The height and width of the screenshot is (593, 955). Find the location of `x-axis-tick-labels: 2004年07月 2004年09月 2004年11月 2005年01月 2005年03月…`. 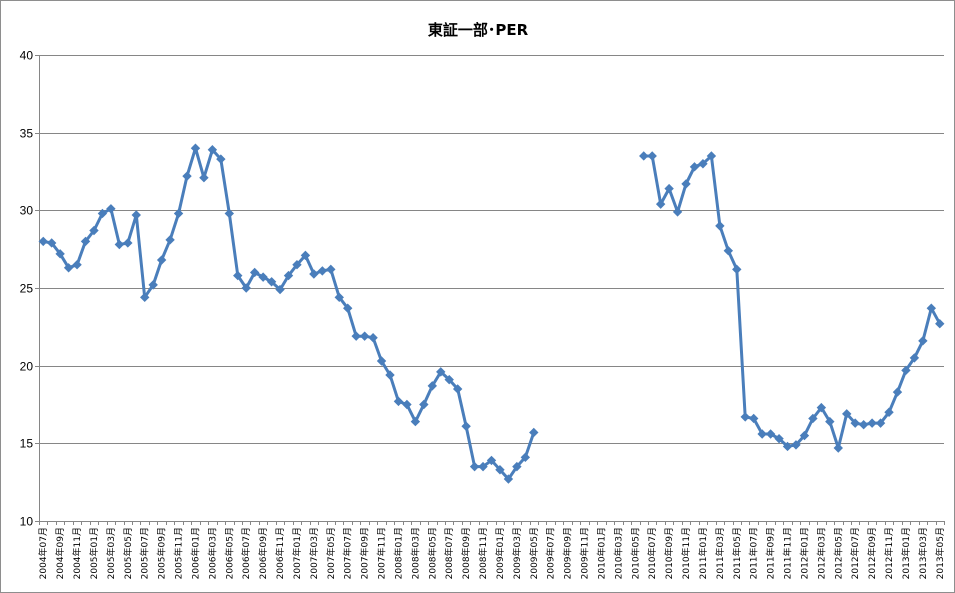

x-axis-tick-labels: 2004年07月 2004年09月 2004年11月 2005年01月 2005年03月… is located at coordinates (491, 553).